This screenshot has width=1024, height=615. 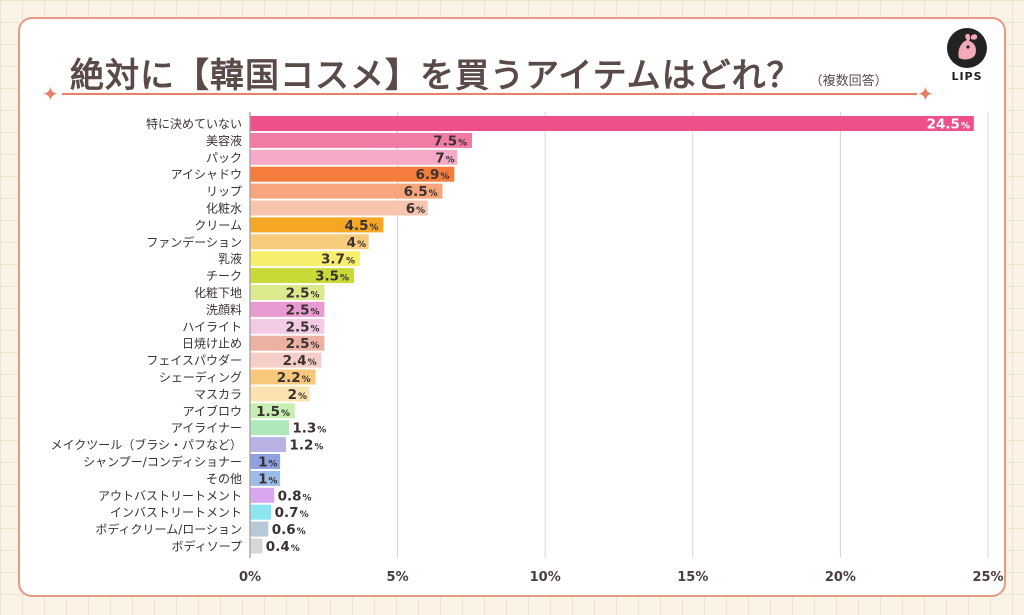 I want to click on sparkle-left-icon: ✦, so click(x=50, y=94).